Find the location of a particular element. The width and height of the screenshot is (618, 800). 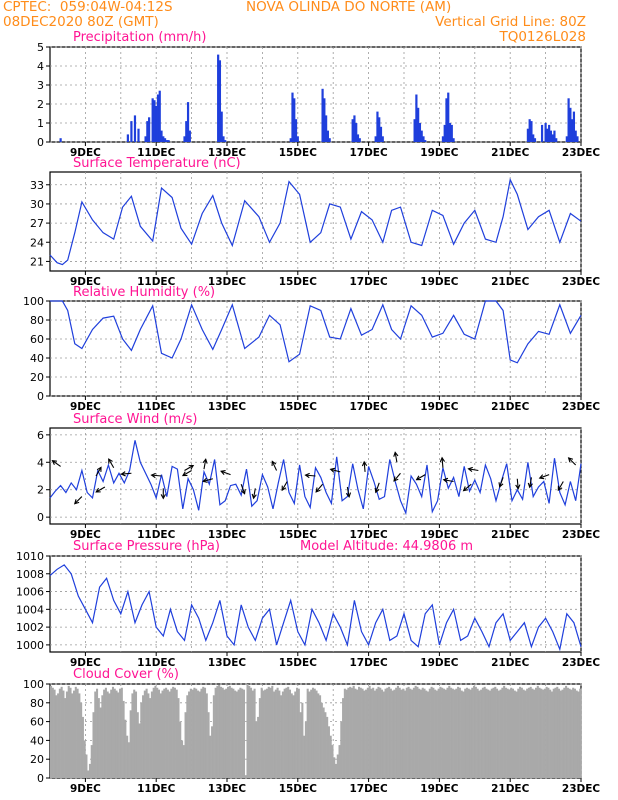

precip-ytick-label: 5 is located at coordinates (40, 47).